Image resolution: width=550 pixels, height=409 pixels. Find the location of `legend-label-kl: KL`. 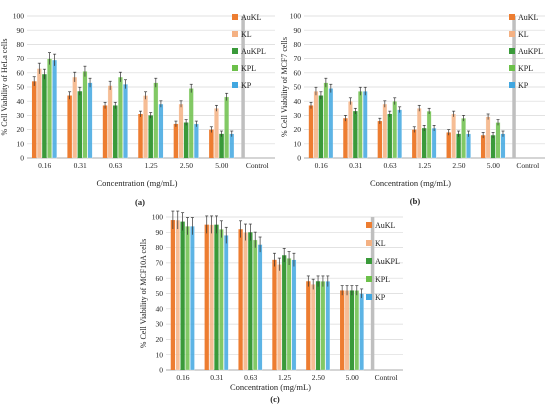

legend-label-kl: KL is located at coordinates (246, 34).